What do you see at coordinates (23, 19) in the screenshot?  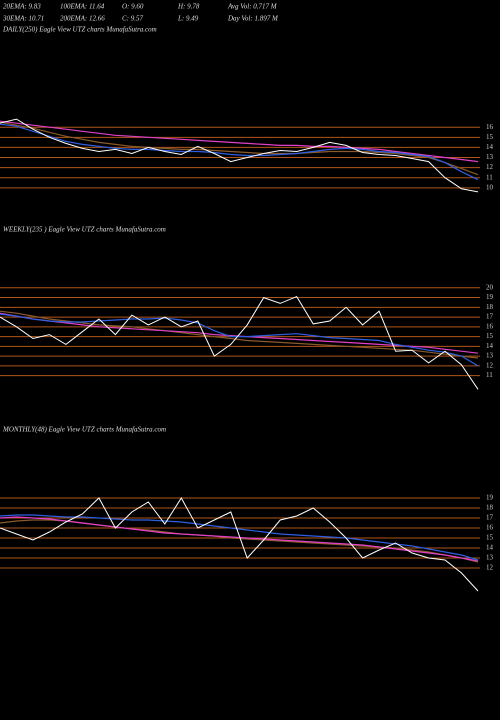 I see `header-stat: 30EMA: 10.71` at bounding box center [23, 19].